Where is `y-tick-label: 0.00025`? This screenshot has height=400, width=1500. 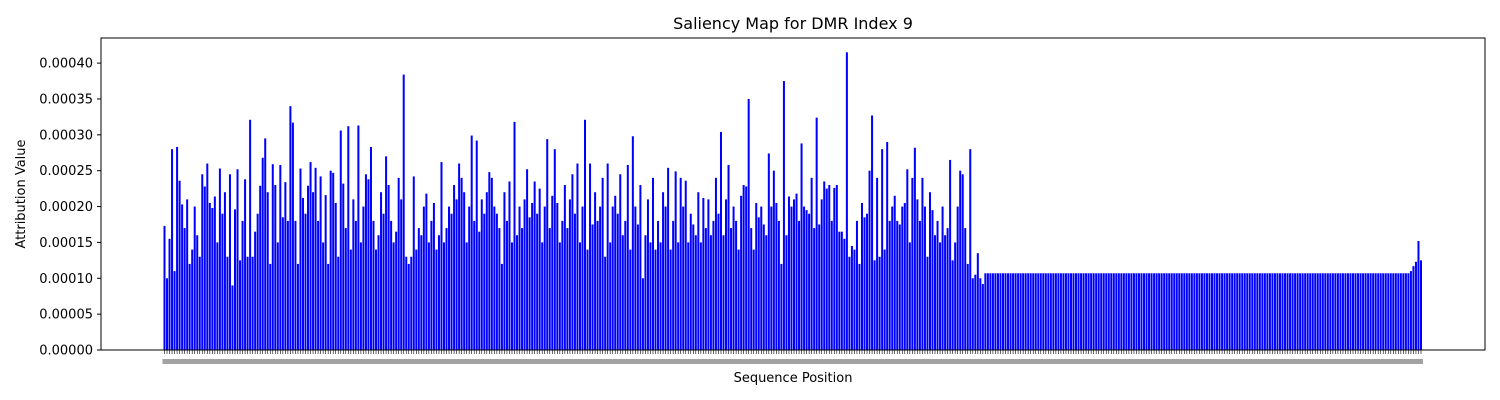
y-tick-label: 0.00025 is located at coordinates (66, 171).